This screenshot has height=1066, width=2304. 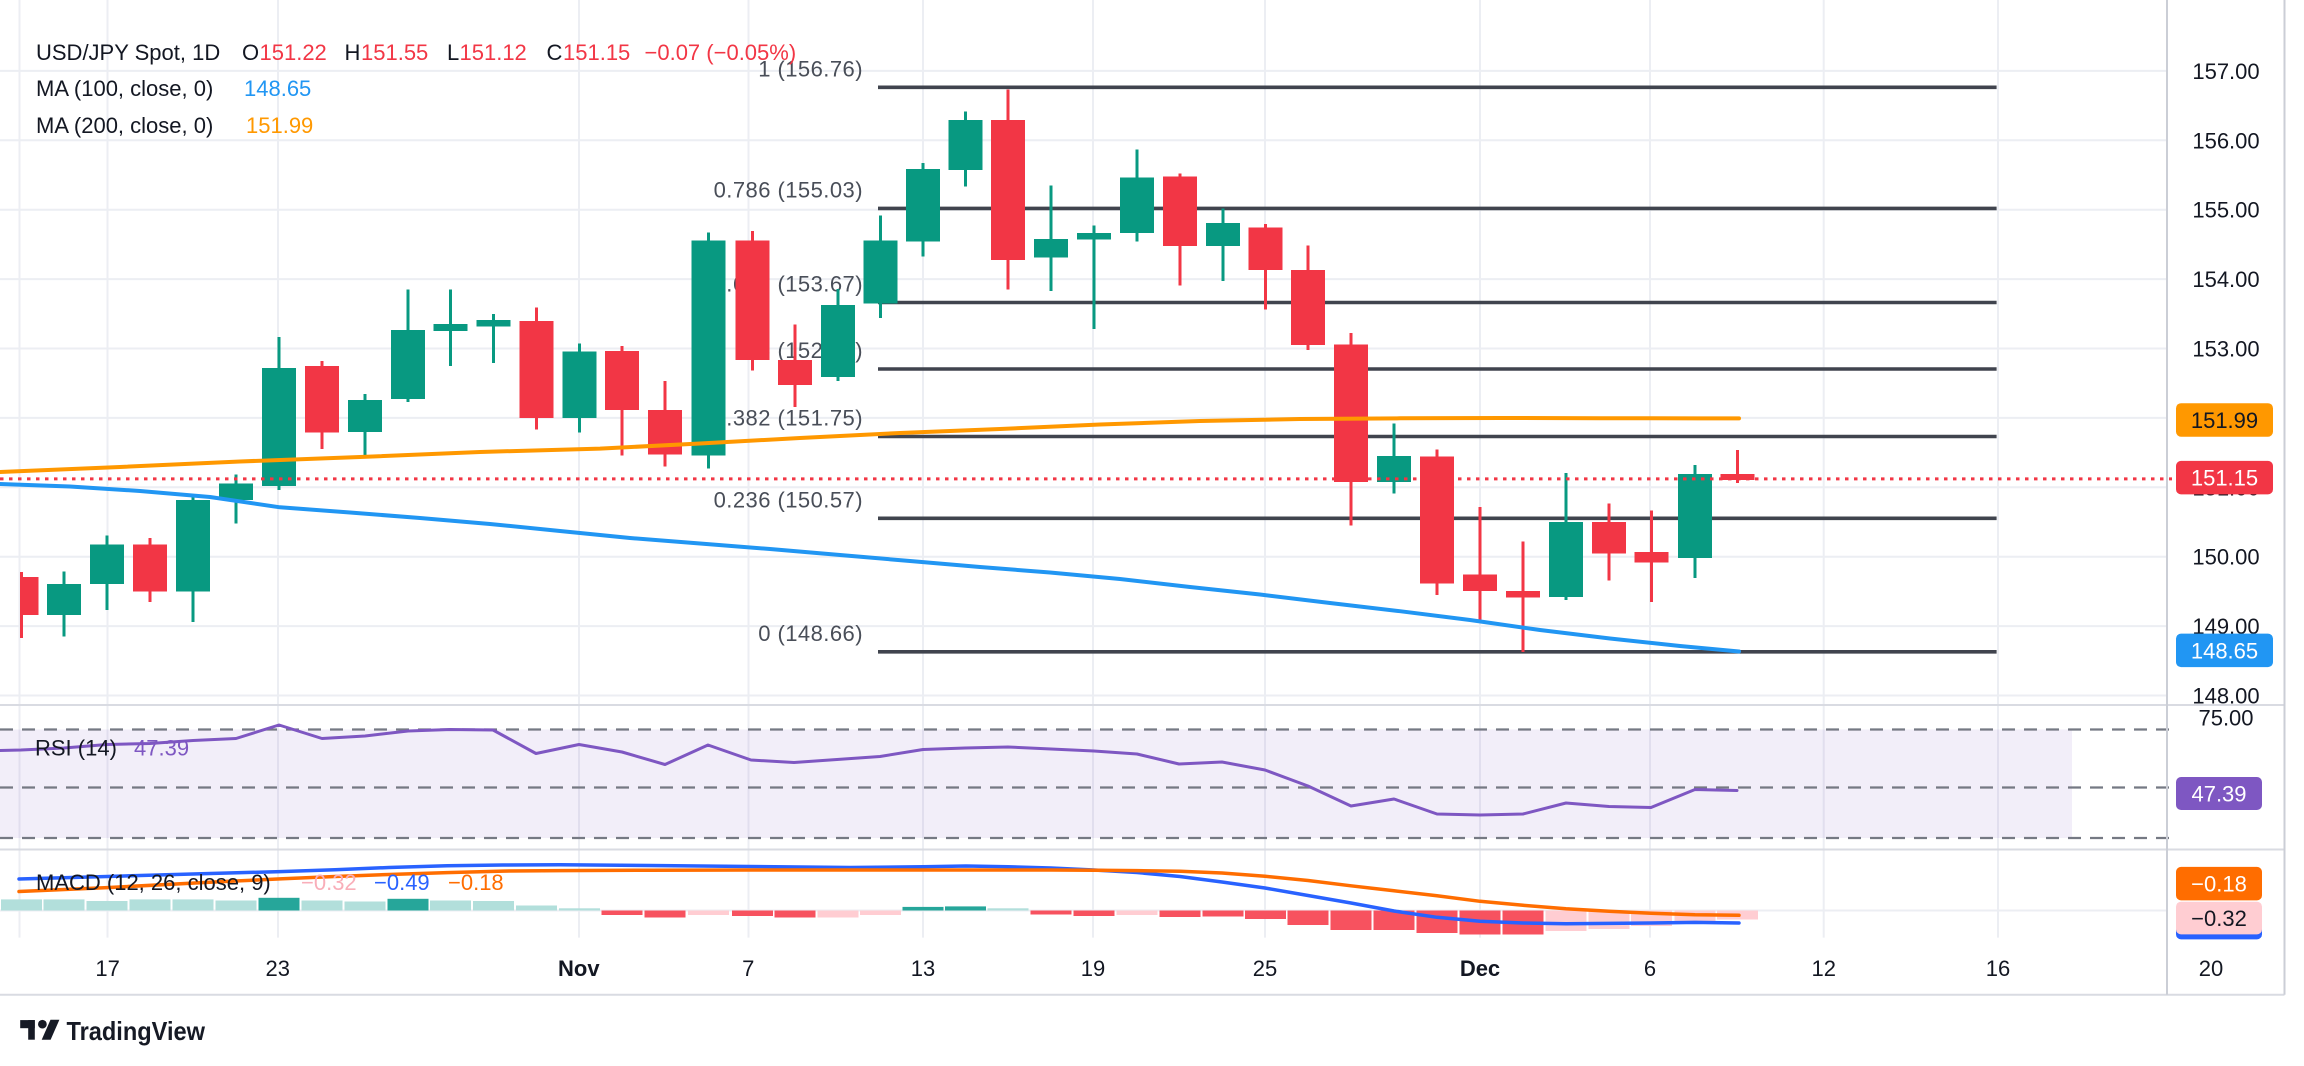 I want to click on svg-text: 75.00, so click(x=2225, y=718).